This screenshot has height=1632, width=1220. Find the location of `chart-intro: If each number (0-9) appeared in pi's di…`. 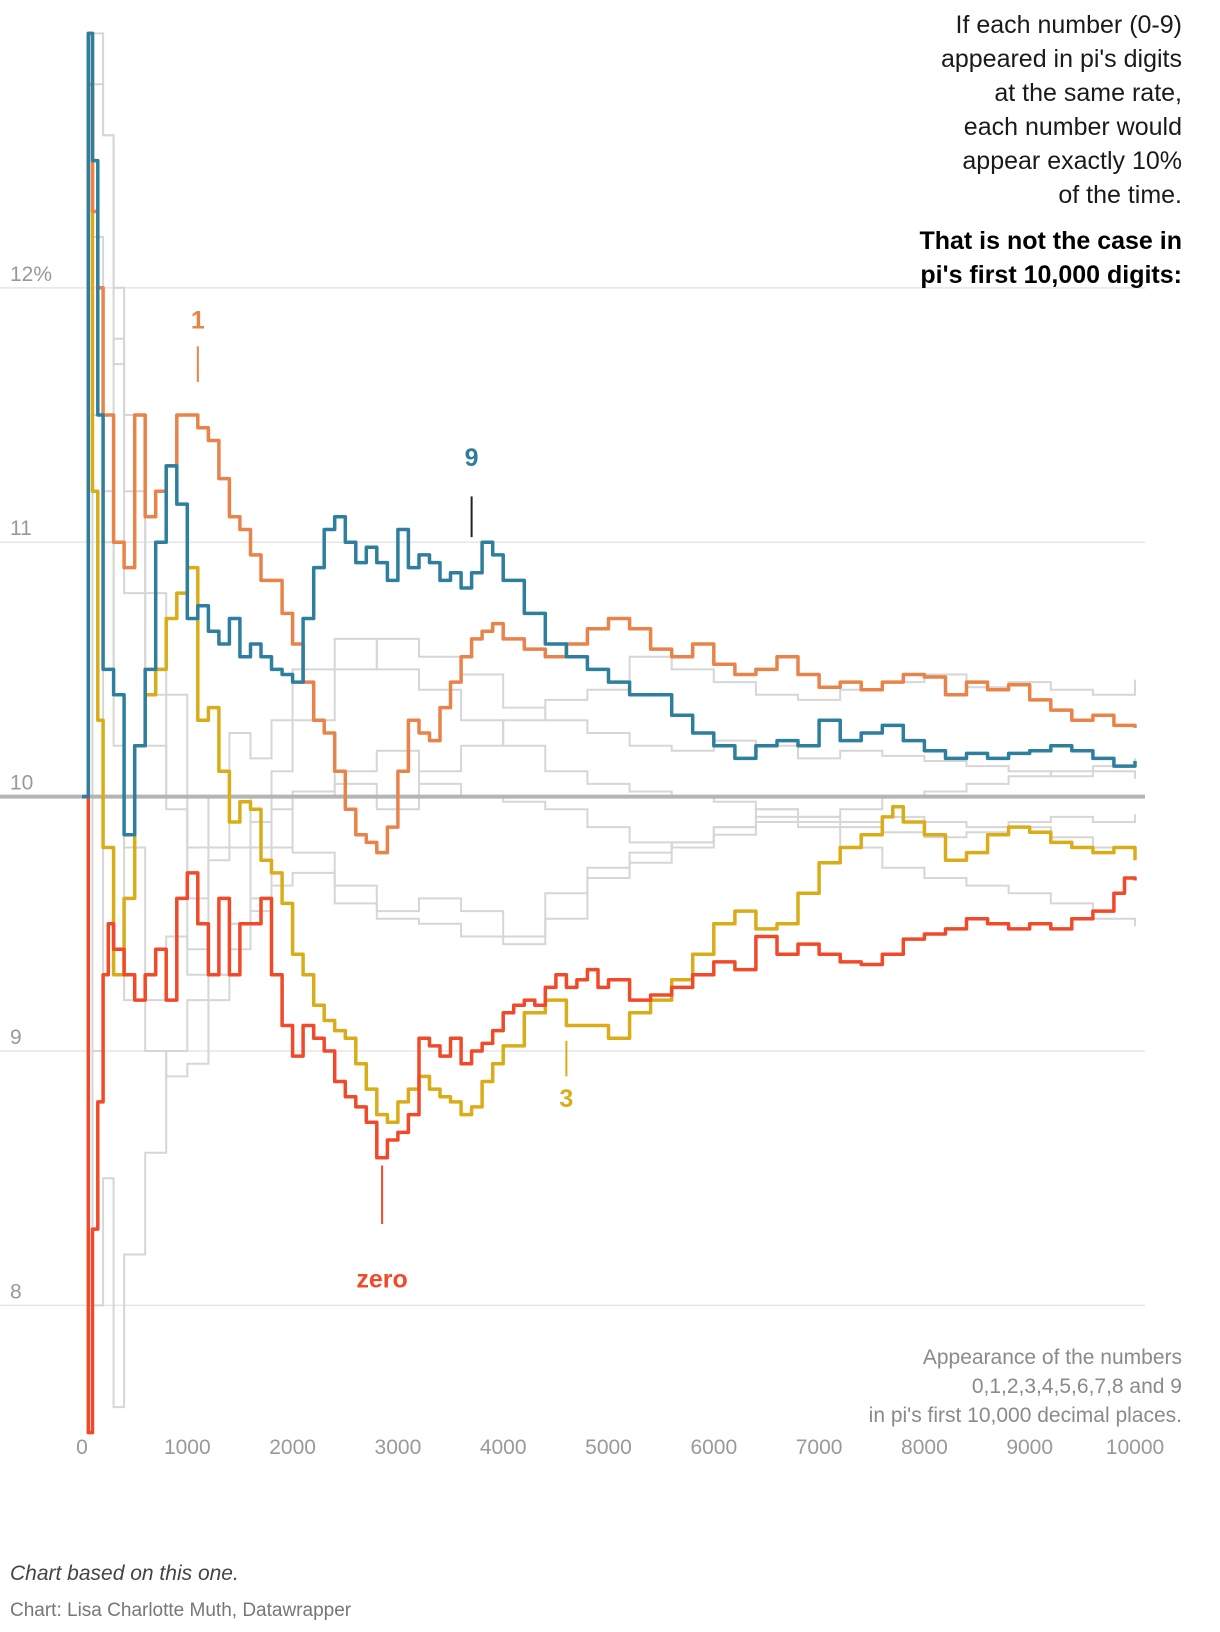

chart-intro: If each number (0-9) appeared in pi's di… is located at coordinates (972, 150).